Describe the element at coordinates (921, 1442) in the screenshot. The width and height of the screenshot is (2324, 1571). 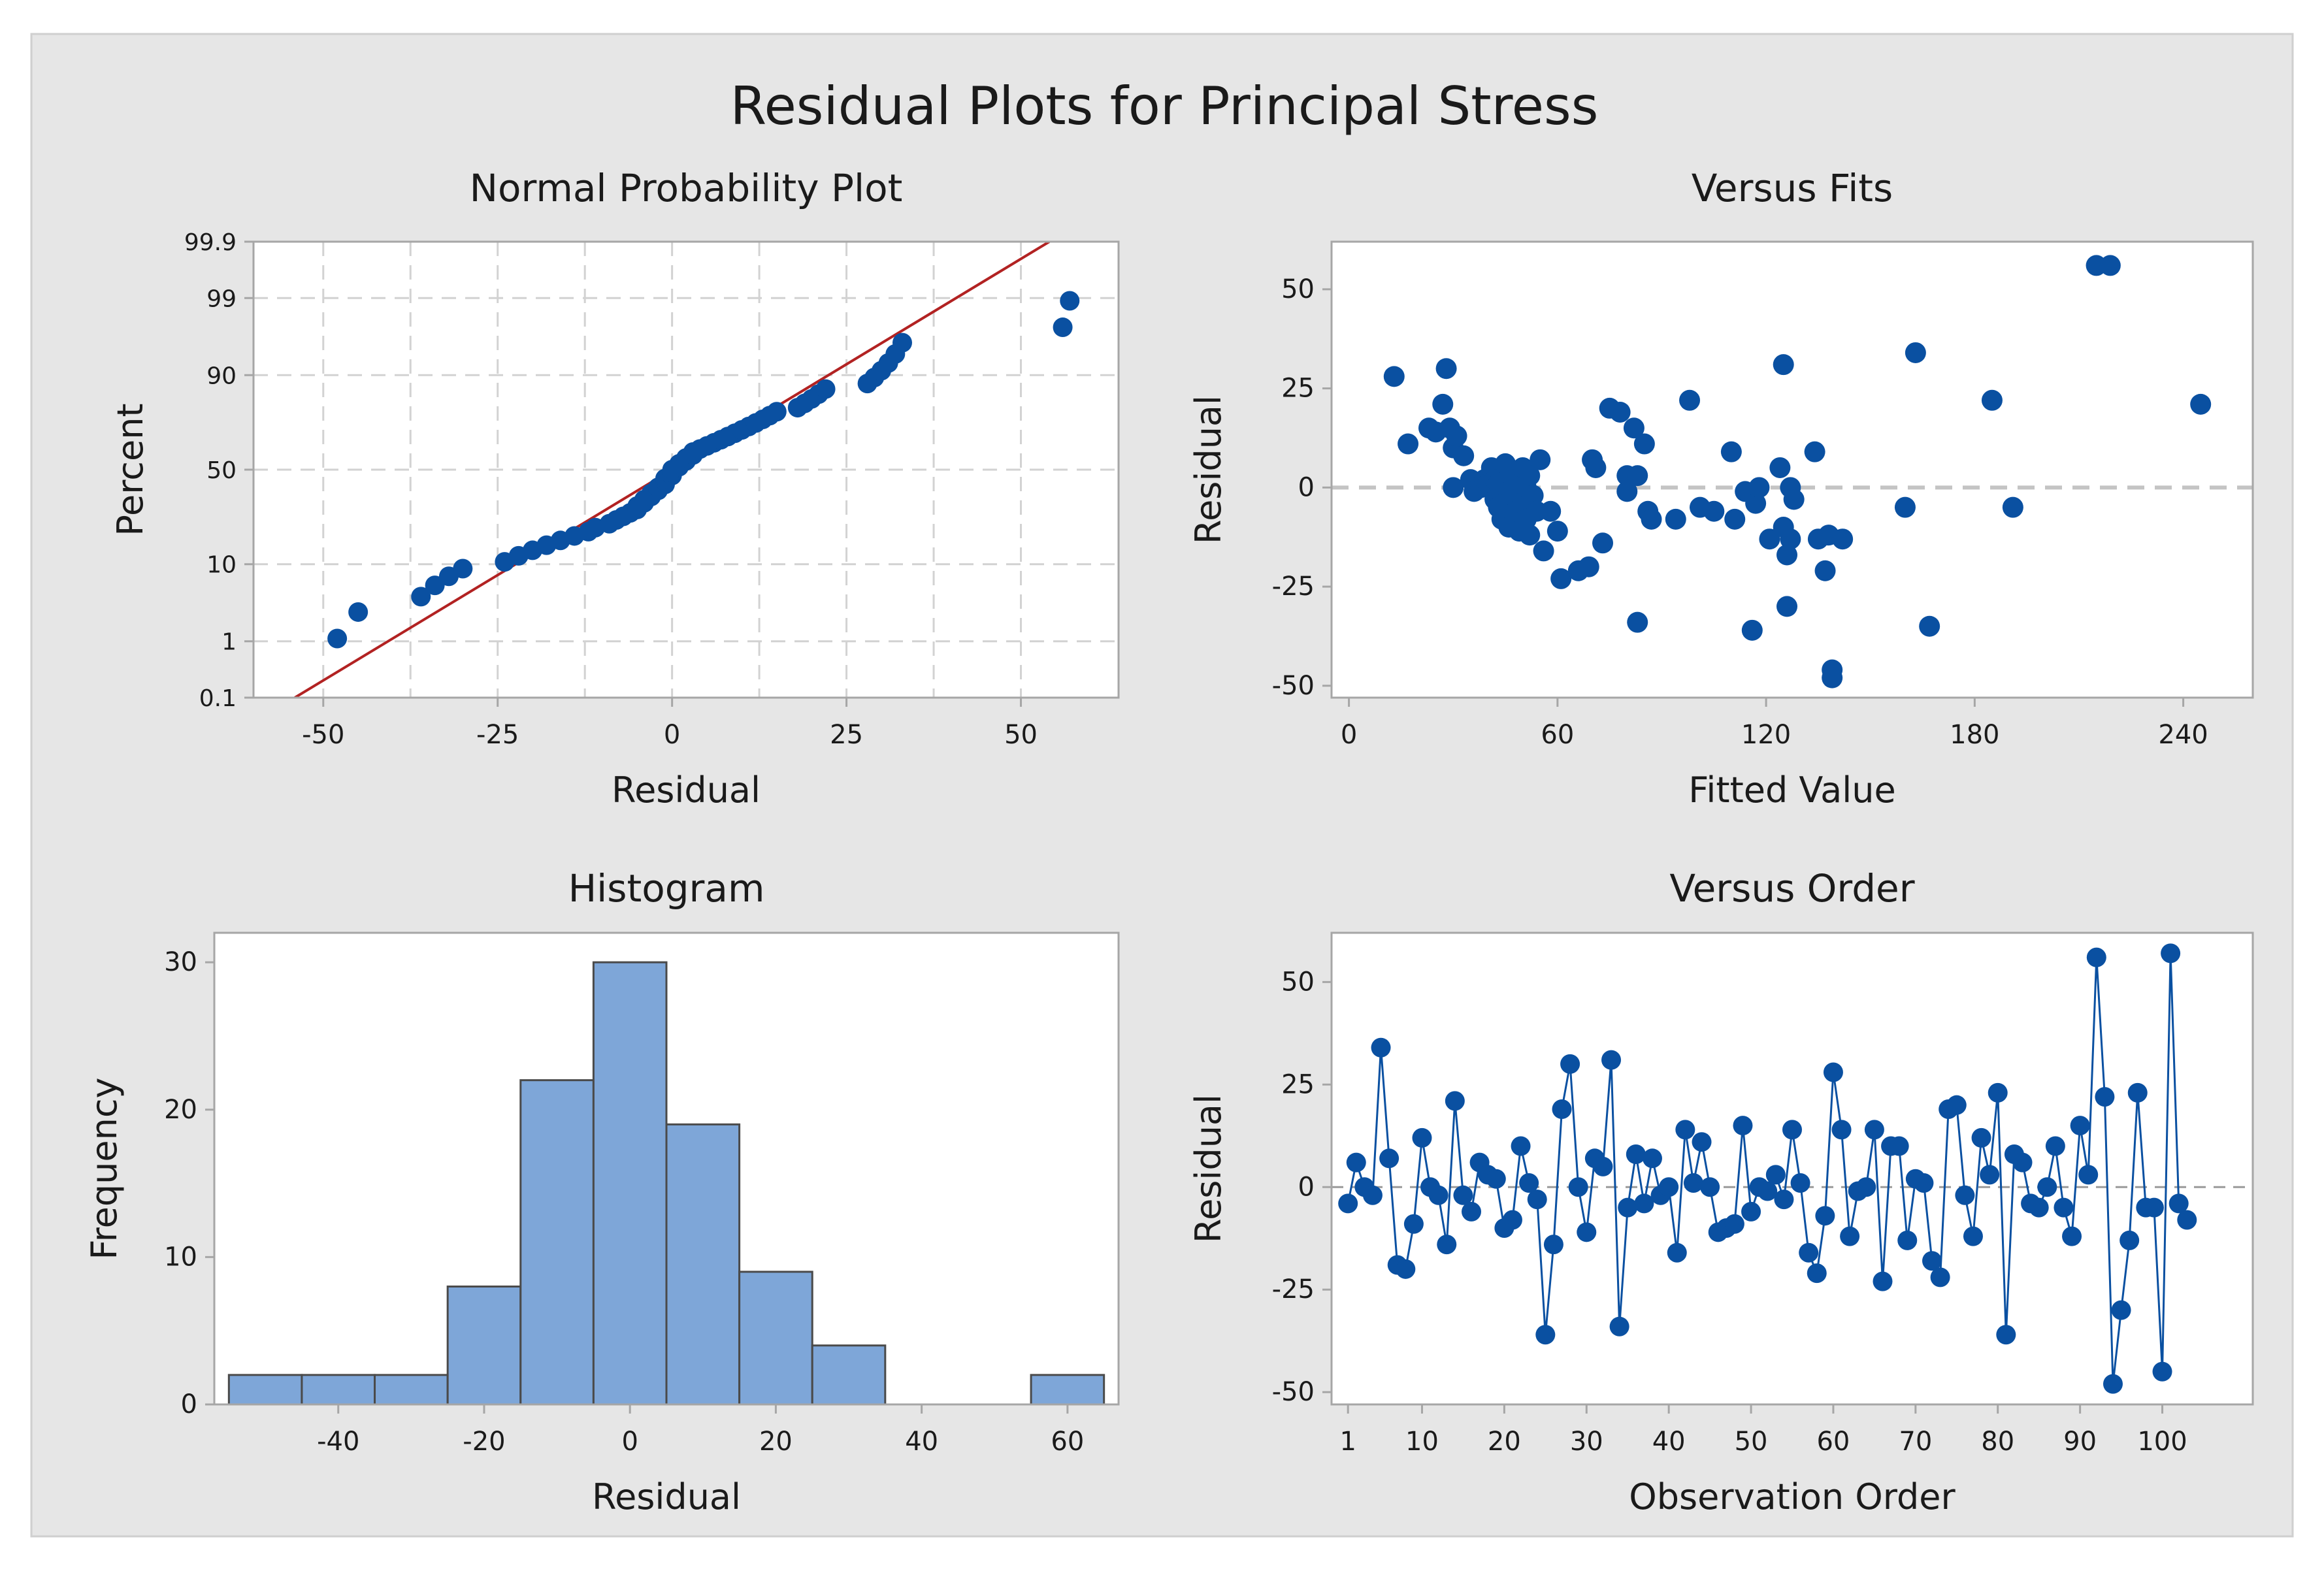
I see `x-tick-label: 40` at that location.